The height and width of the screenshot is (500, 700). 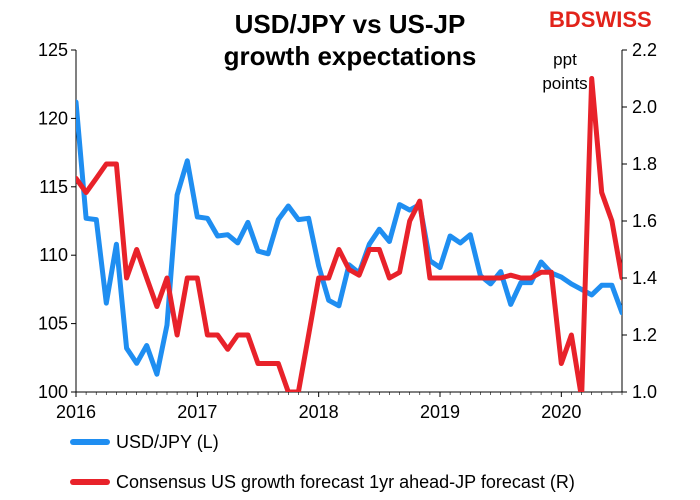 I want to click on right-tick-label: 2.0, so click(x=644, y=107).